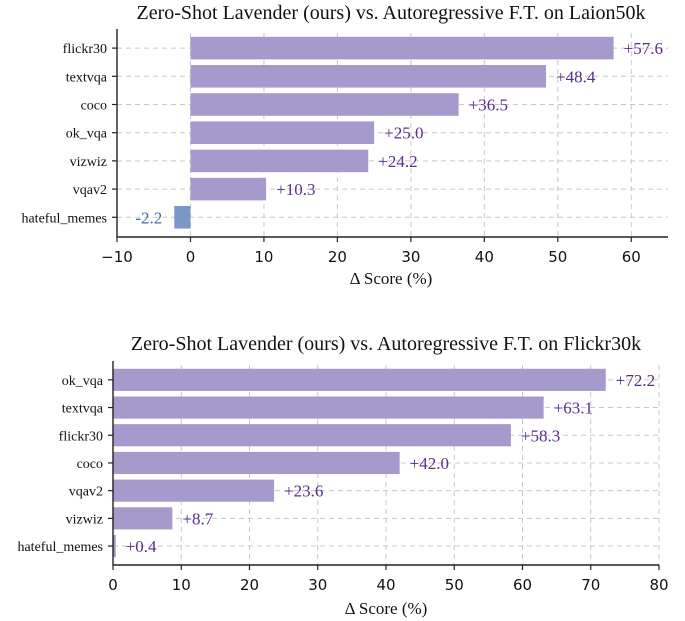 The height and width of the screenshot is (621, 685). What do you see at coordinates (488, 105) in the screenshot?
I see `data-label: +36.5` at bounding box center [488, 105].